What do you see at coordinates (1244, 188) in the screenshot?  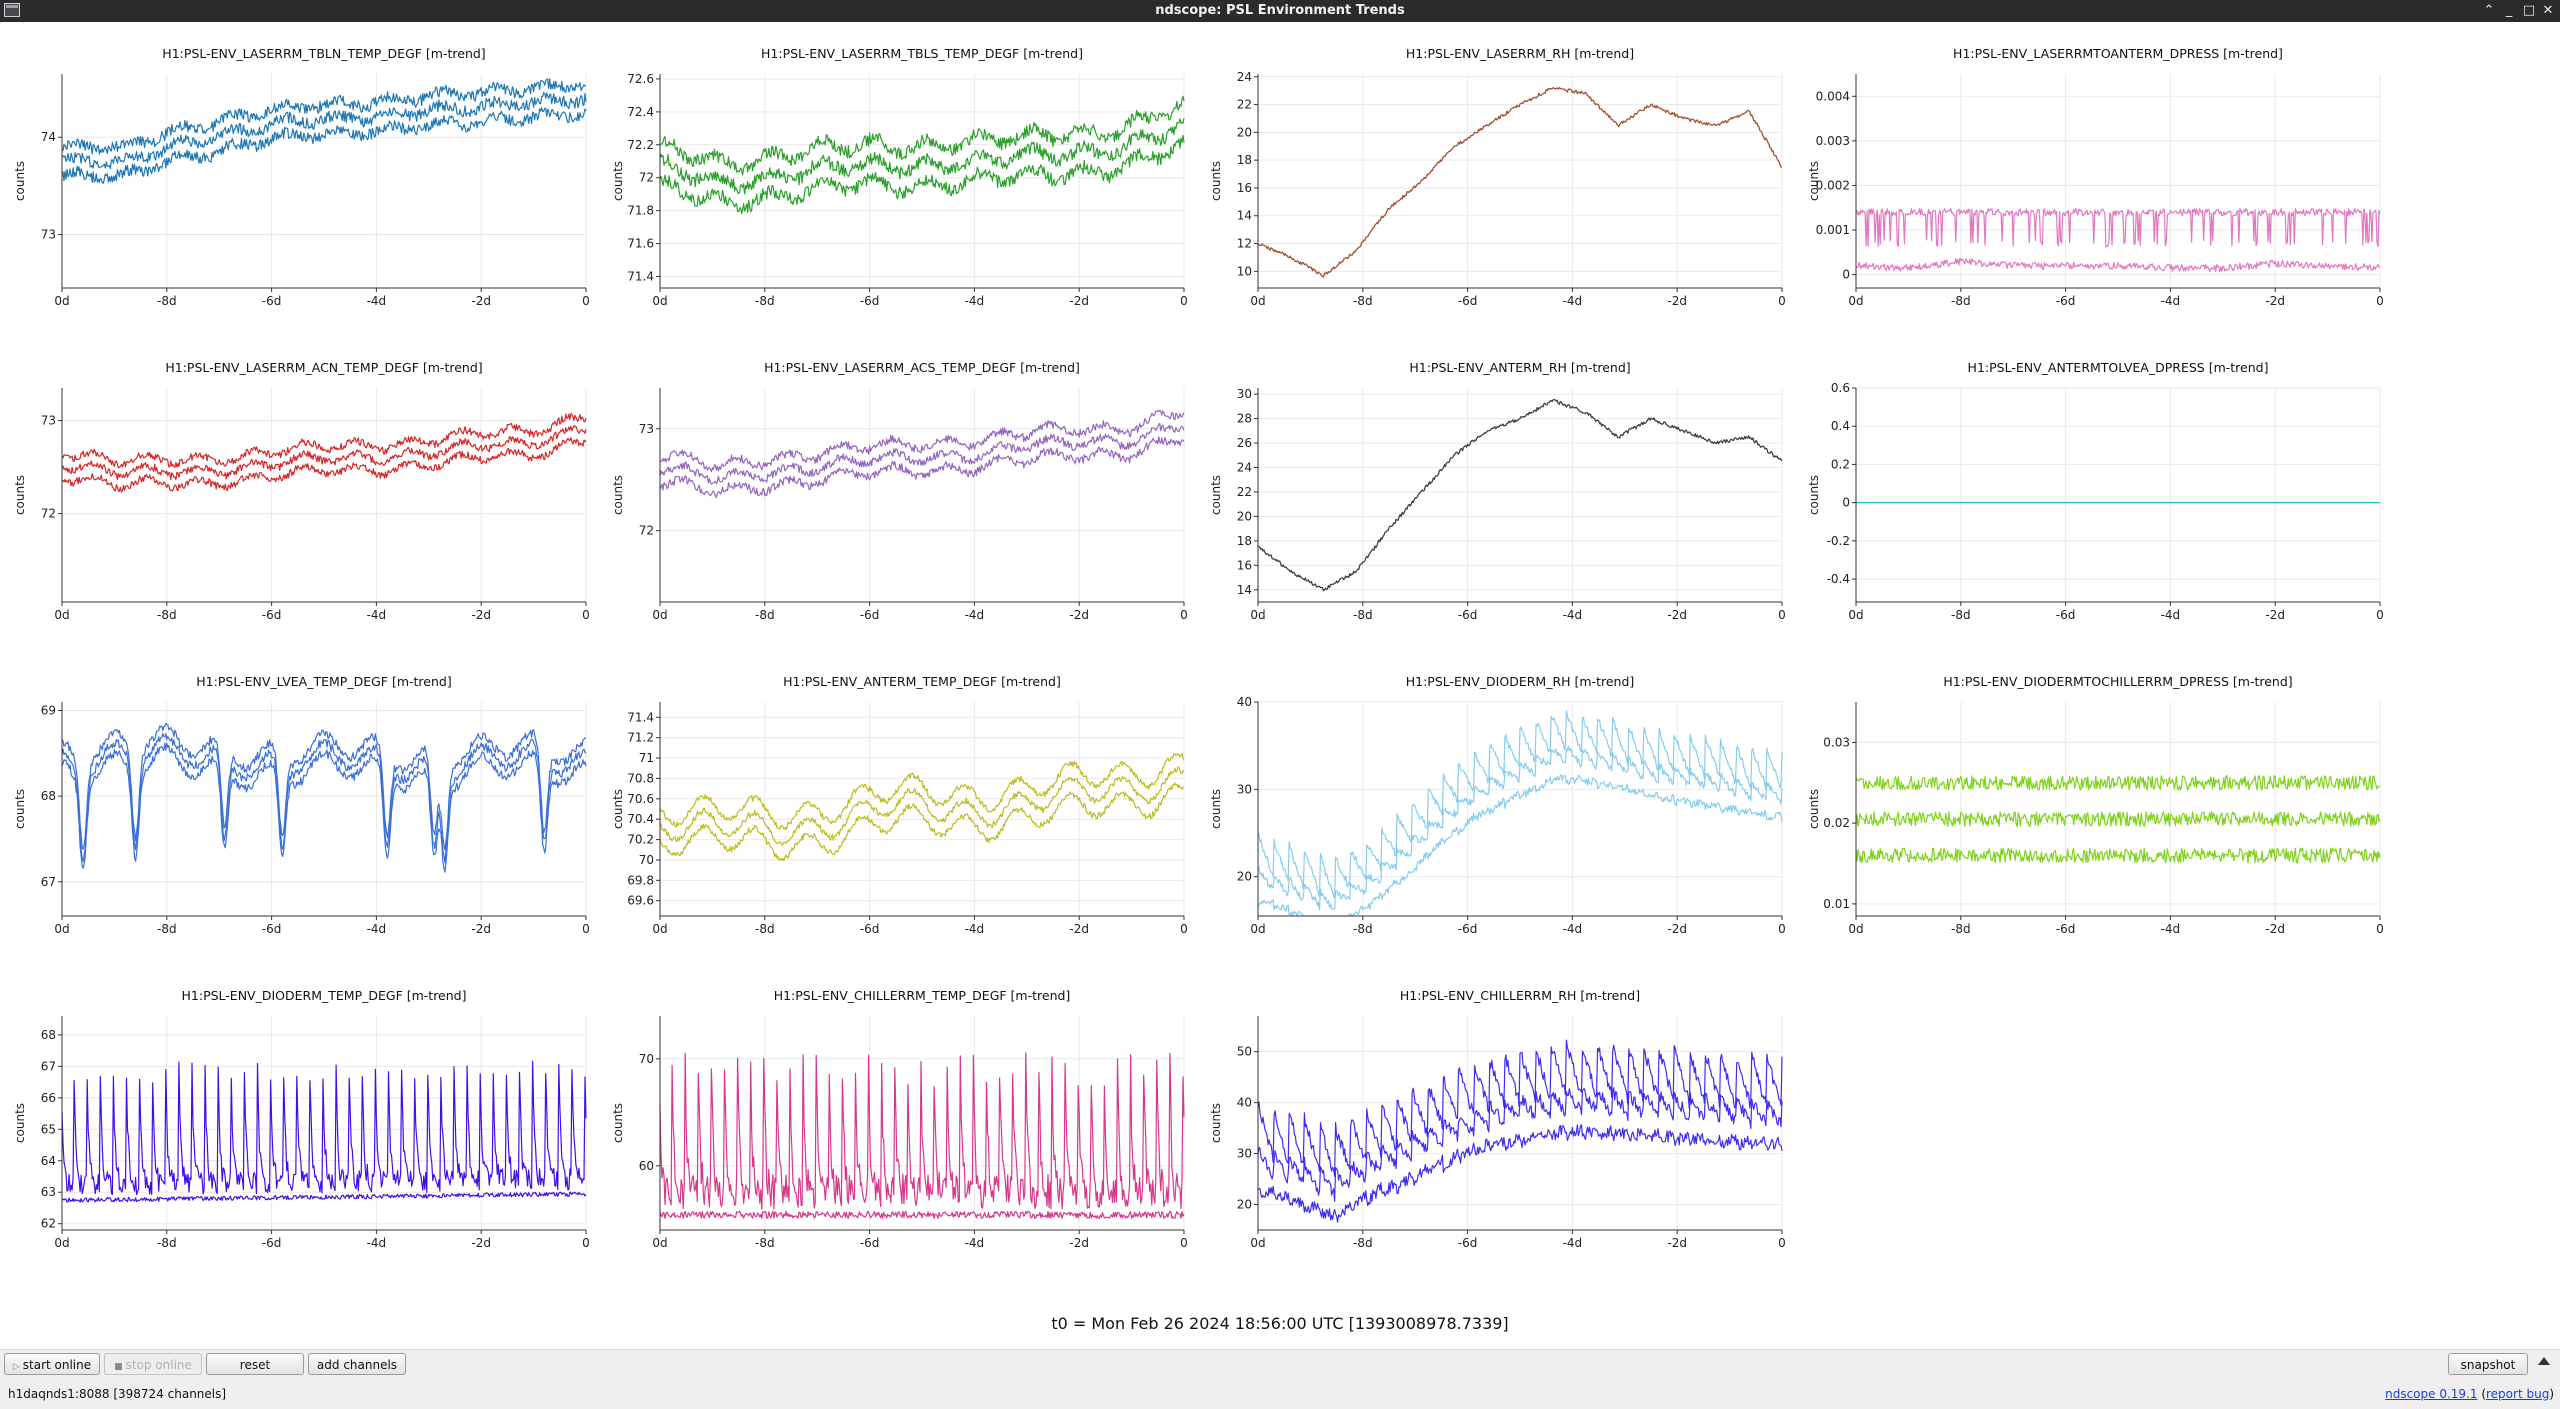 I see `y-tick-label: 16` at bounding box center [1244, 188].